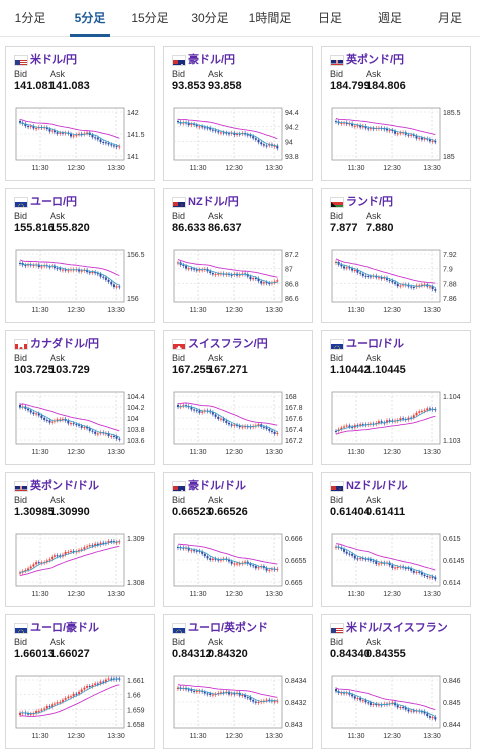 The width and height of the screenshot is (480, 750). What do you see at coordinates (375, 60) in the screenshot?
I see `pair-title: 英ポンド/円` at bounding box center [375, 60].